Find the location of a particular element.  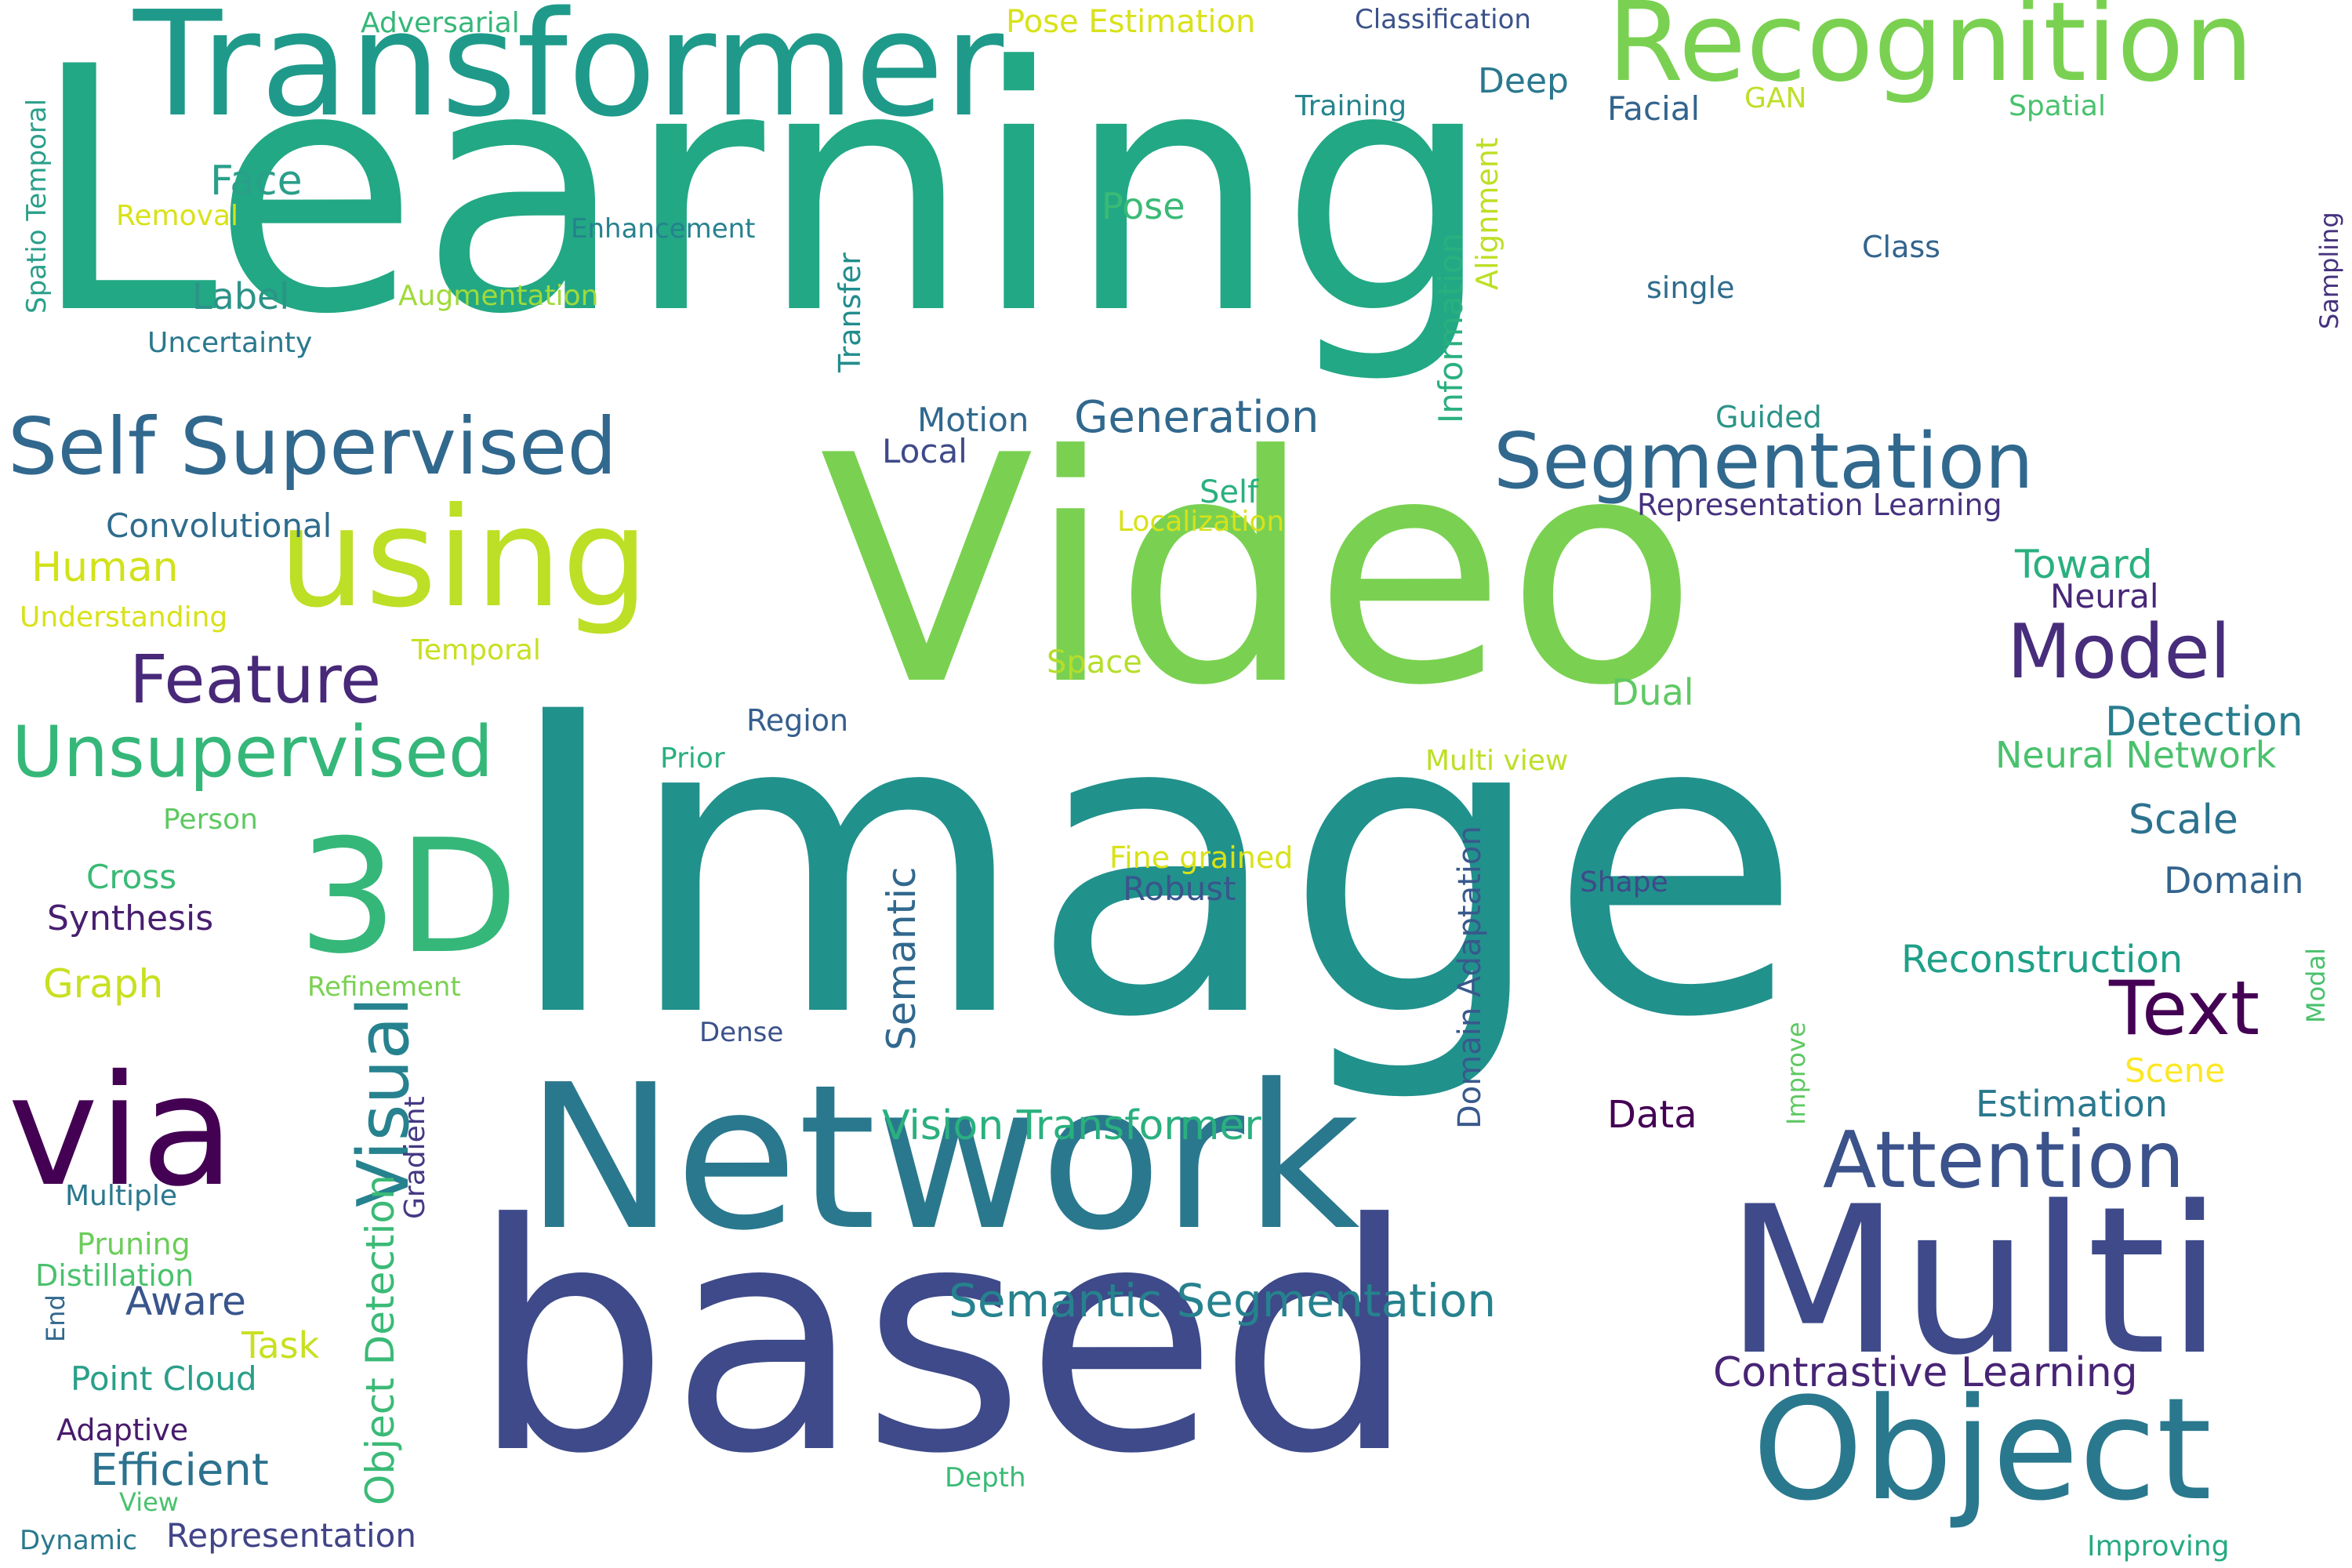

word-adaptive: Adaptive is located at coordinates (122, 1430).